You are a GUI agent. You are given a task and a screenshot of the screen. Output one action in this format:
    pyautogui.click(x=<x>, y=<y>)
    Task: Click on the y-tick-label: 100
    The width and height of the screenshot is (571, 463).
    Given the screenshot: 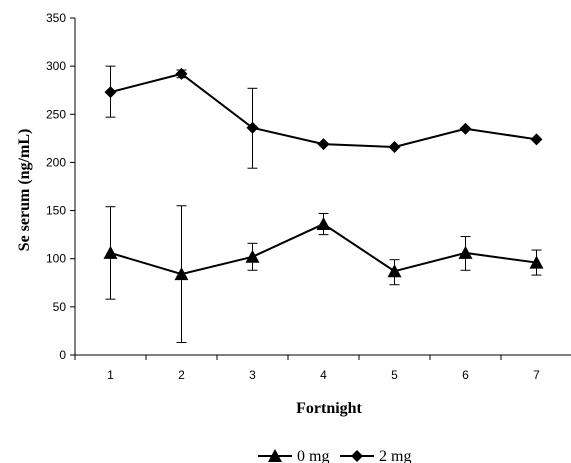 What is the action you would take?
    pyautogui.click(x=56, y=259)
    